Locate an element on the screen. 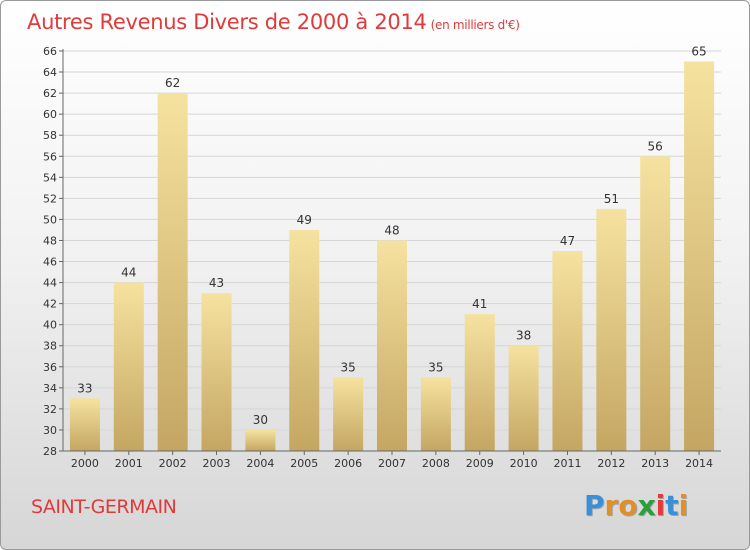 The width and height of the screenshot is (750, 550). y-tick-label: 36 is located at coordinates (50, 367).